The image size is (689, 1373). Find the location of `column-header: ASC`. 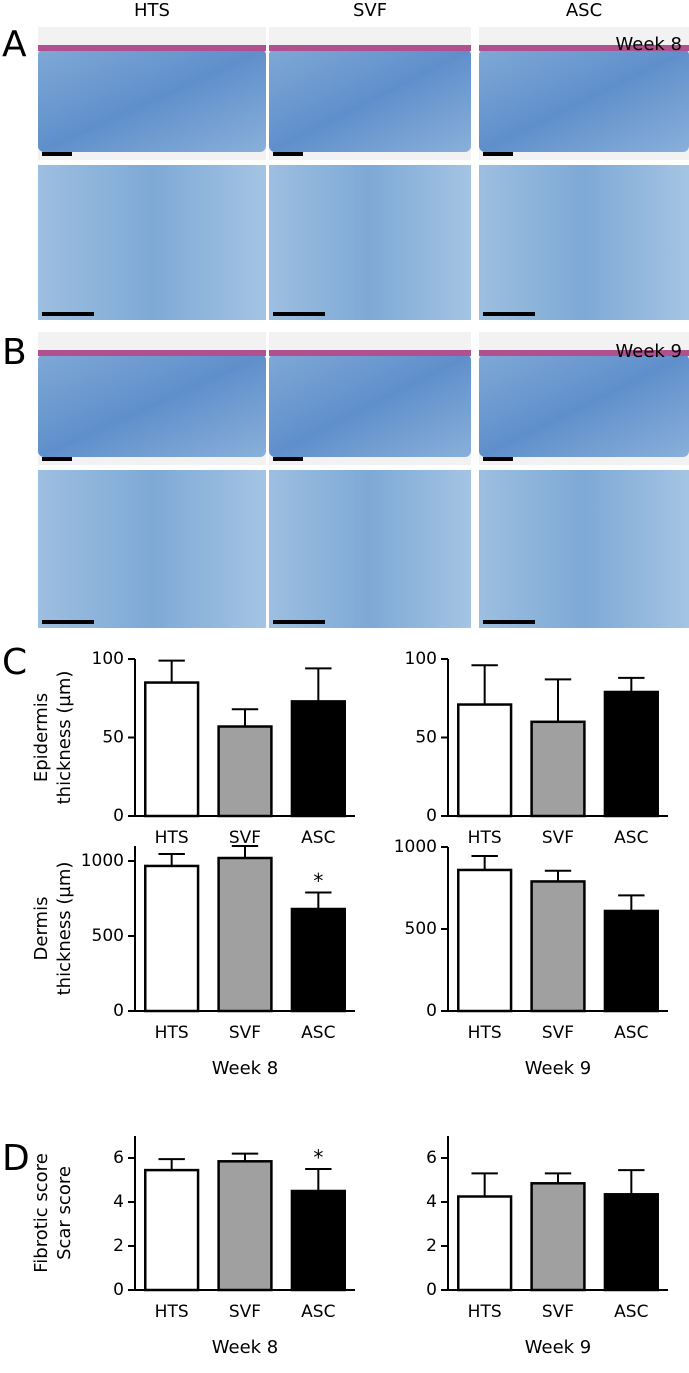

column-header: ASC is located at coordinates (584, 10).